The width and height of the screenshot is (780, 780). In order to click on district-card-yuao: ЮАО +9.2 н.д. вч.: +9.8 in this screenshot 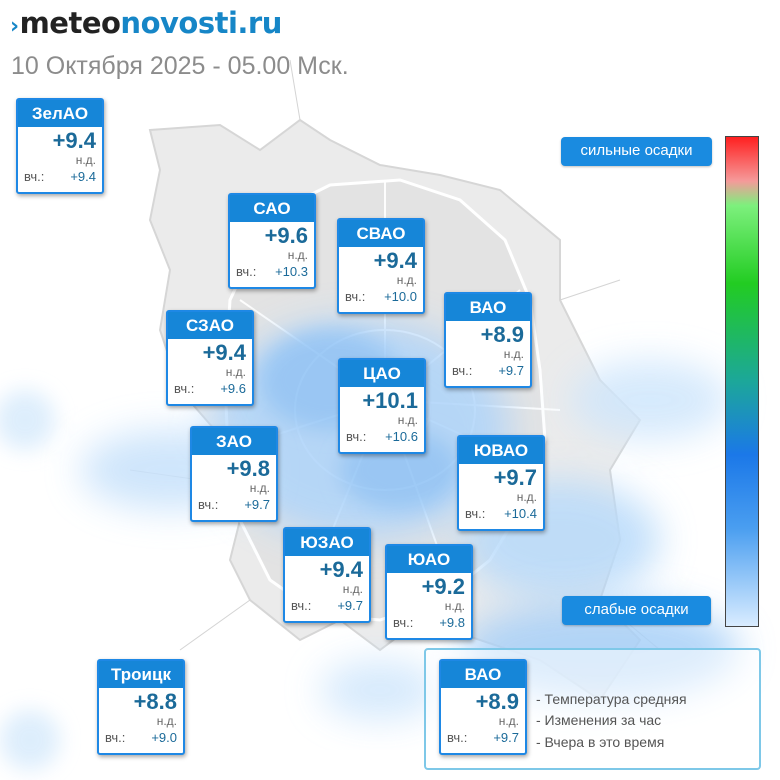, I will do `click(429, 592)`.